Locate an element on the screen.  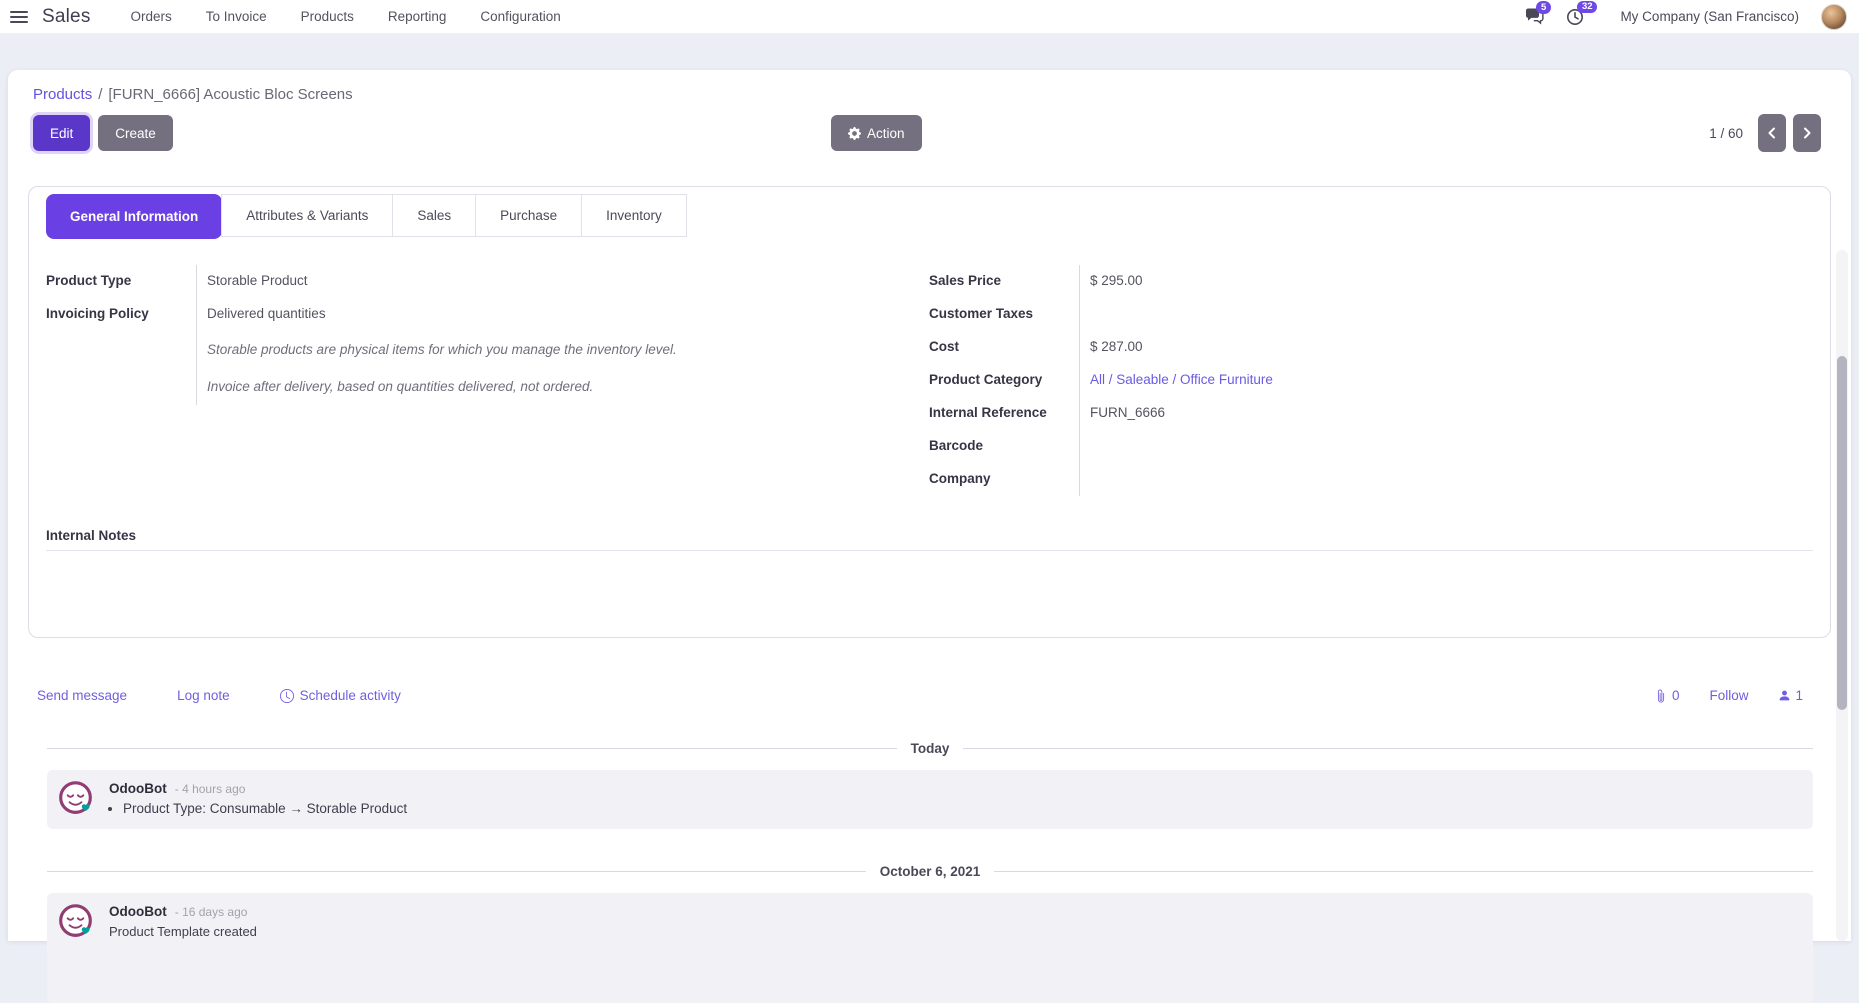
apps-menu-icon is located at coordinates (19, 17).